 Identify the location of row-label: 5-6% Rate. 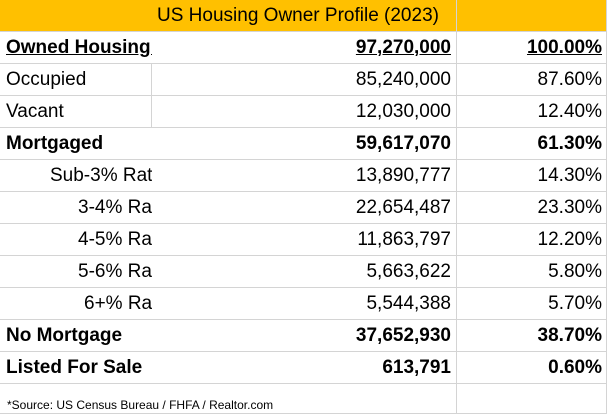
(115, 271).